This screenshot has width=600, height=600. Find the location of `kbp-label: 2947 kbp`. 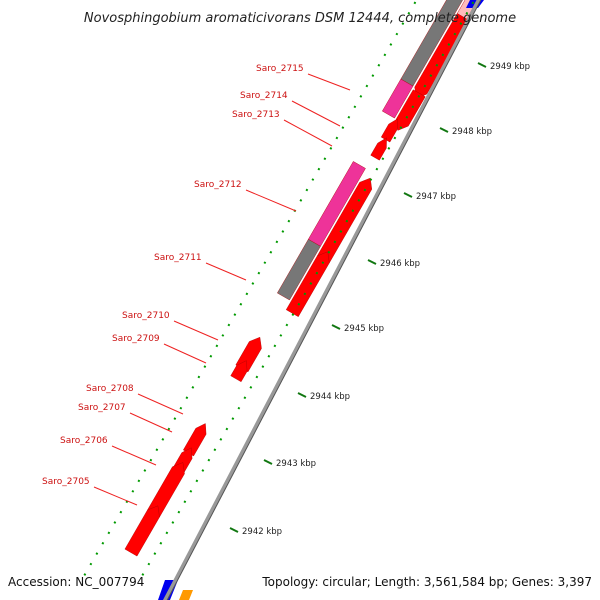

kbp-label: 2947 kbp is located at coordinates (436, 197).